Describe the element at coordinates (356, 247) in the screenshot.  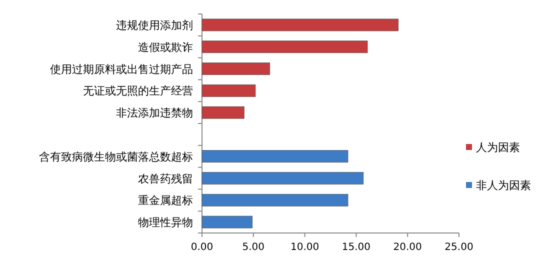
I see `x-tick-label: 15.00` at that location.